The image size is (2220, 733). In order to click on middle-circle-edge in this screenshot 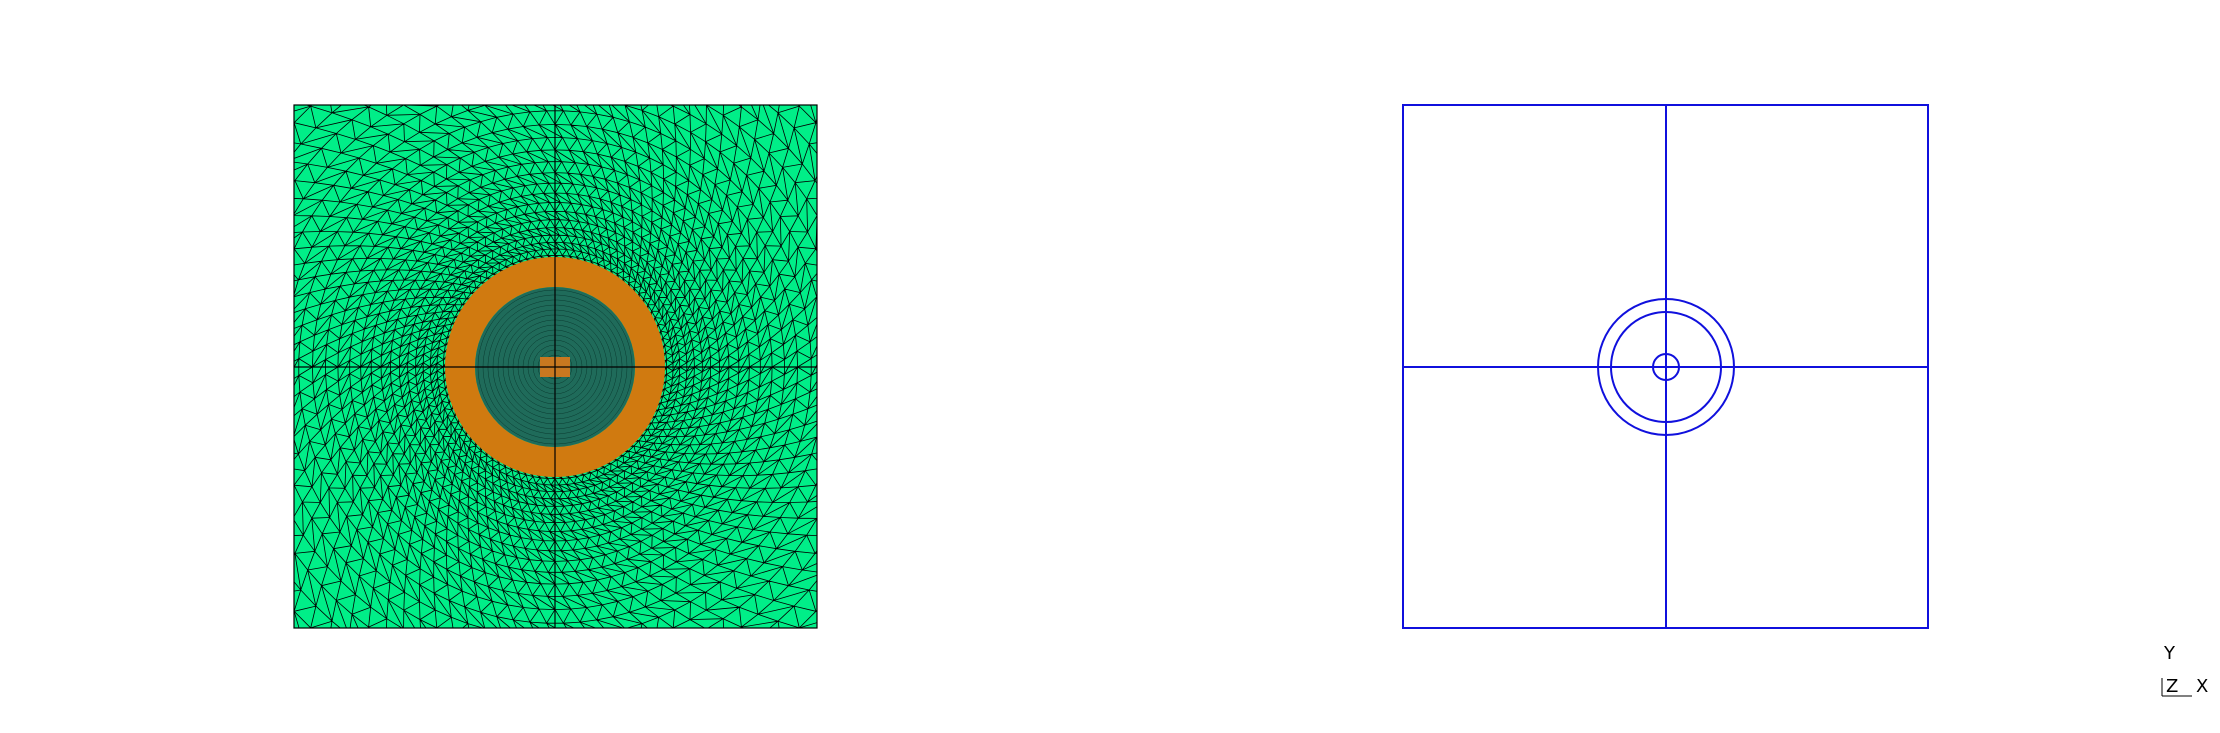, I will do `click(1666, 367)`.